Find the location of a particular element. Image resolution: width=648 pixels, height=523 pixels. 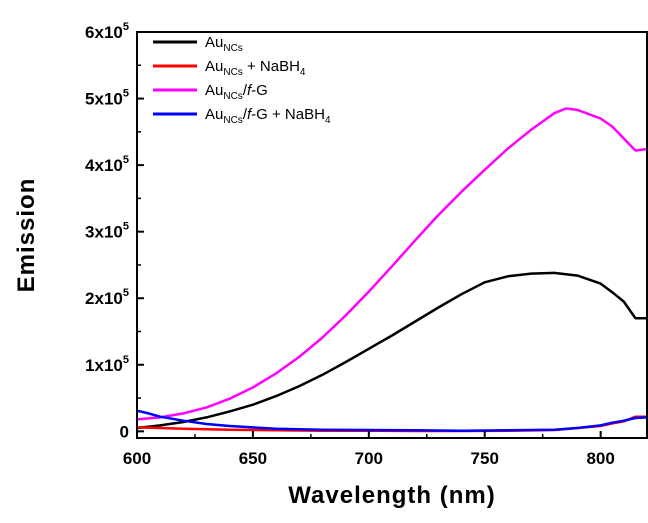

x-tick-label: 800 is located at coordinates (600, 458).